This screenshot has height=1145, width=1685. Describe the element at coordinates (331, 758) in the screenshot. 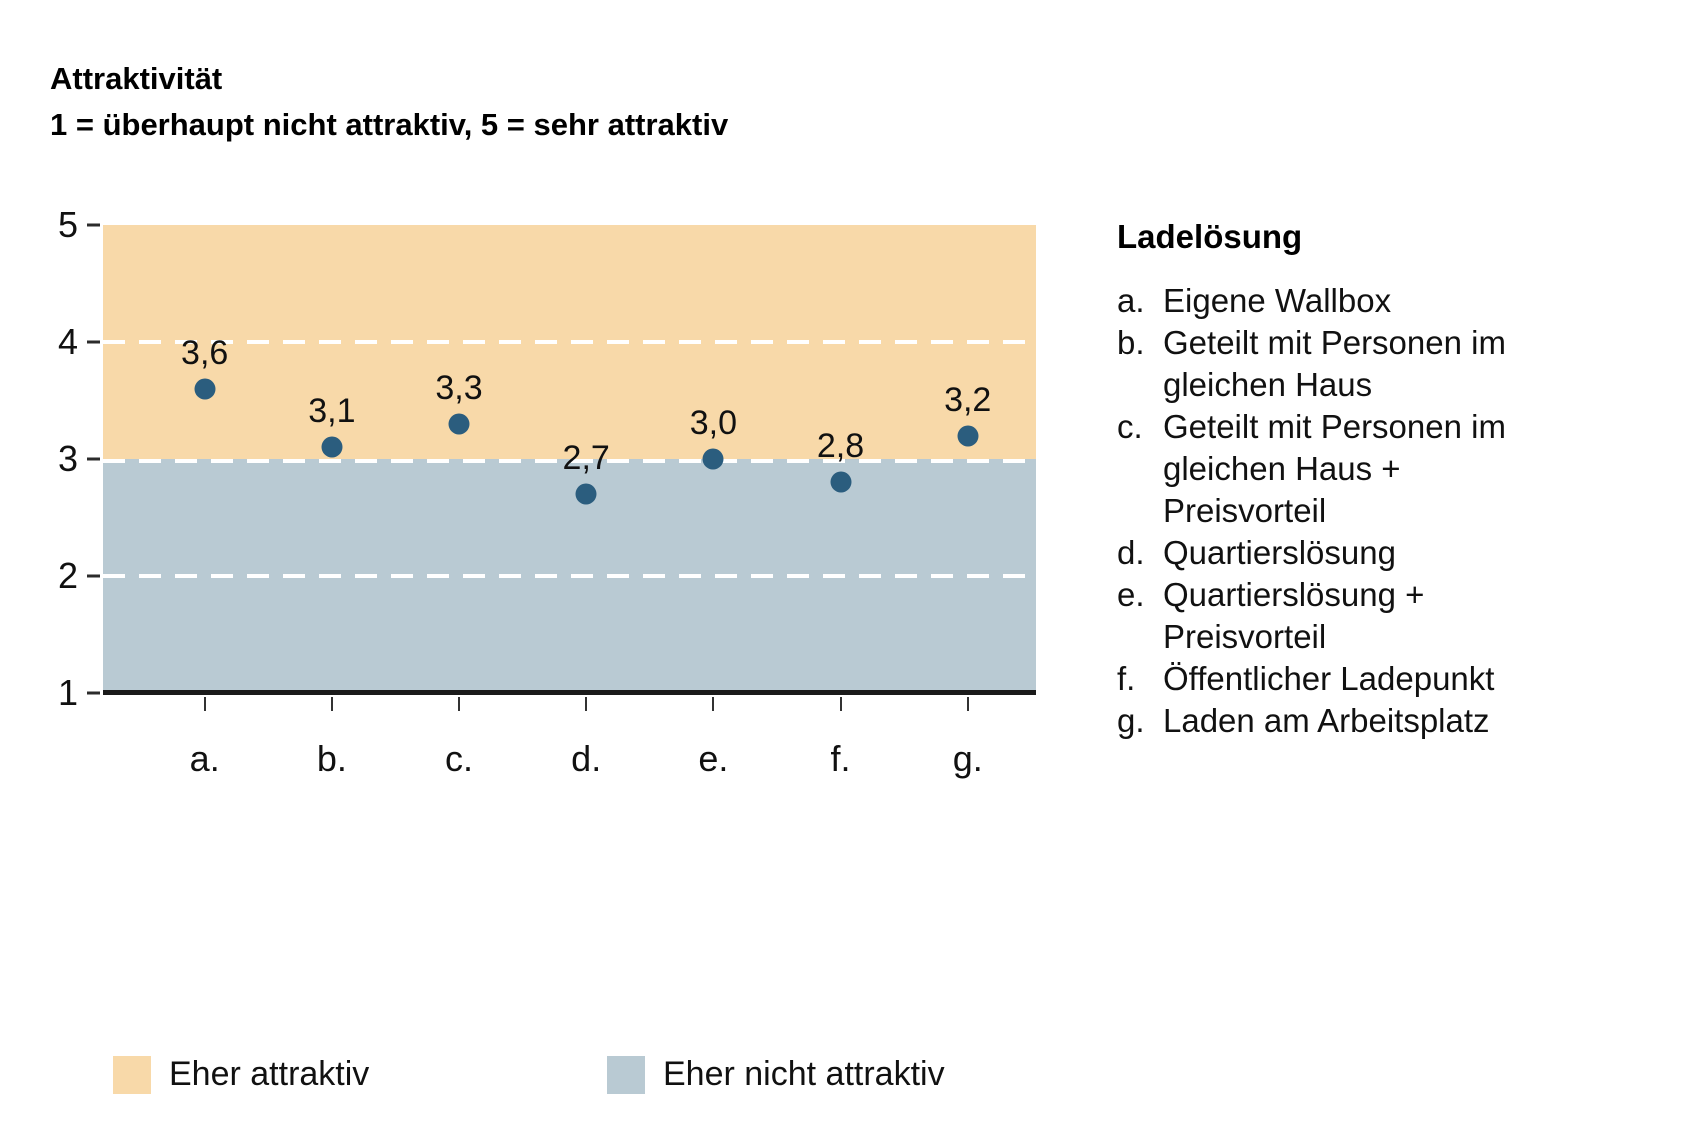

I see `x-tick-label-b: b.` at that location.